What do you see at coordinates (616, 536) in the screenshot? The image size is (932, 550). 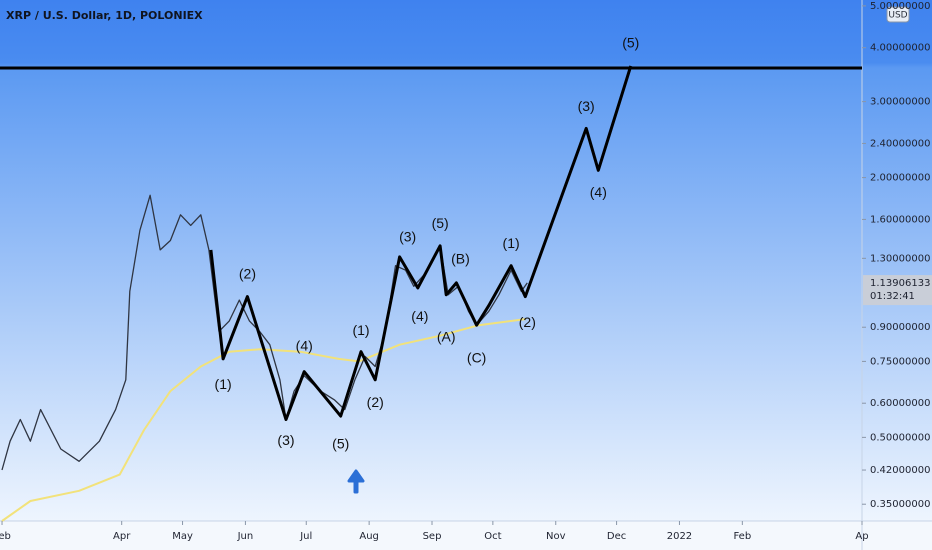 I see `x-tick-label: Dec` at bounding box center [616, 536].